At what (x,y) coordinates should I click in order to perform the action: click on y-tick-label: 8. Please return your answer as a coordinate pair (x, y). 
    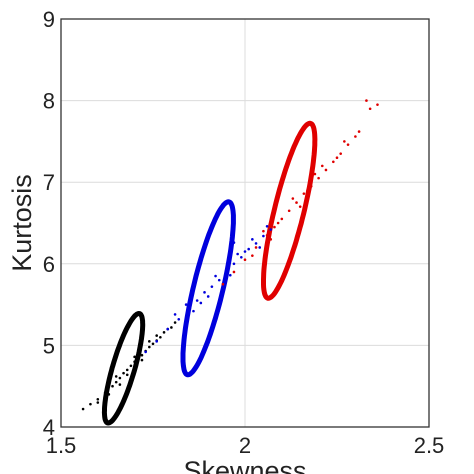
    Looking at the image, I should click on (49, 101).